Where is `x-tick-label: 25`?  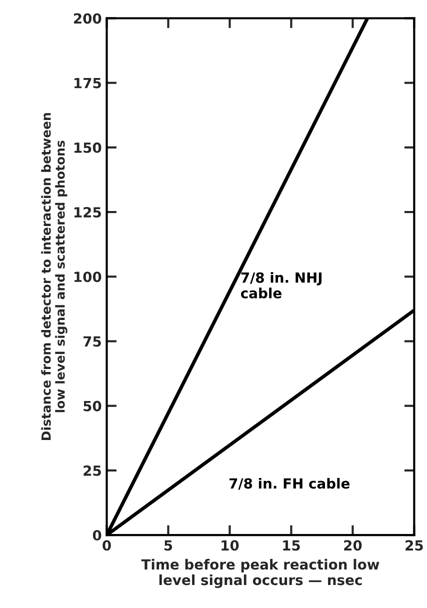 x-tick-label: 25 is located at coordinates (414, 545).